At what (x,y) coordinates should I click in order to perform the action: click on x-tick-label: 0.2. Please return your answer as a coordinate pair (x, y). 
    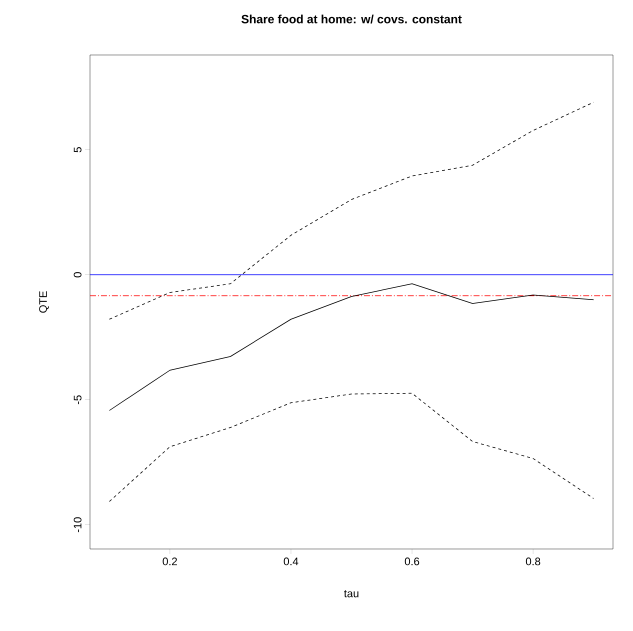
    Looking at the image, I should click on (169, 562).